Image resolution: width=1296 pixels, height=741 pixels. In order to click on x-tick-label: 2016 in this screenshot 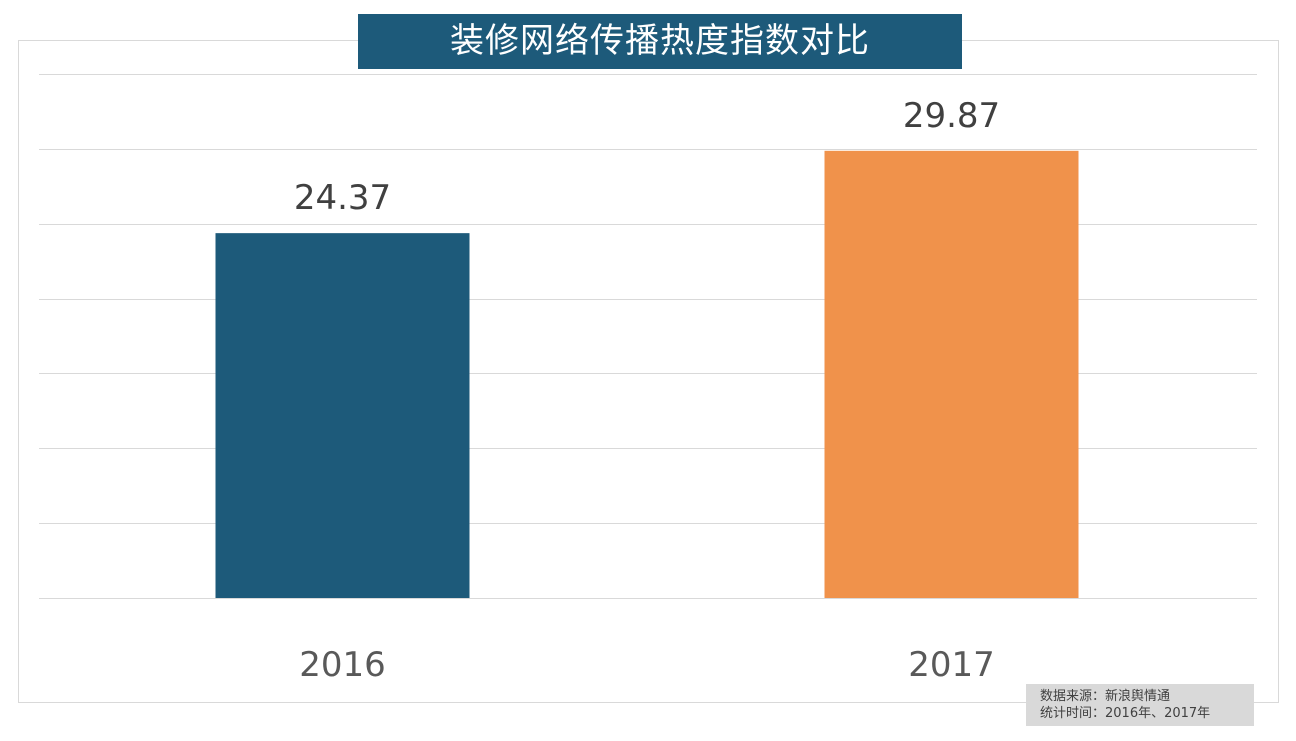, I will do `click(342, 665)`.